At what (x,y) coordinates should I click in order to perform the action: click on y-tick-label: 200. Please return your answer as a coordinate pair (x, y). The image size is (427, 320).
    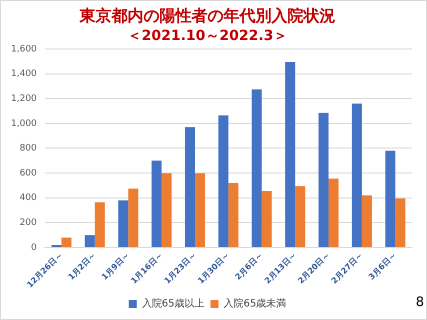
    Looking at the image, I should click on (29, 223).